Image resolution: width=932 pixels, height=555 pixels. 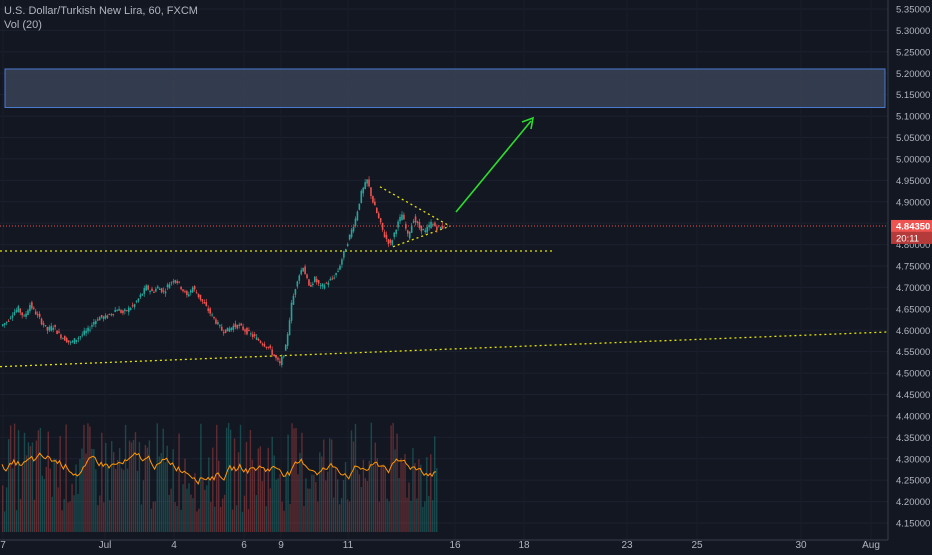 I want to click on resistance-zone-rect, so click(x=445, y=88).